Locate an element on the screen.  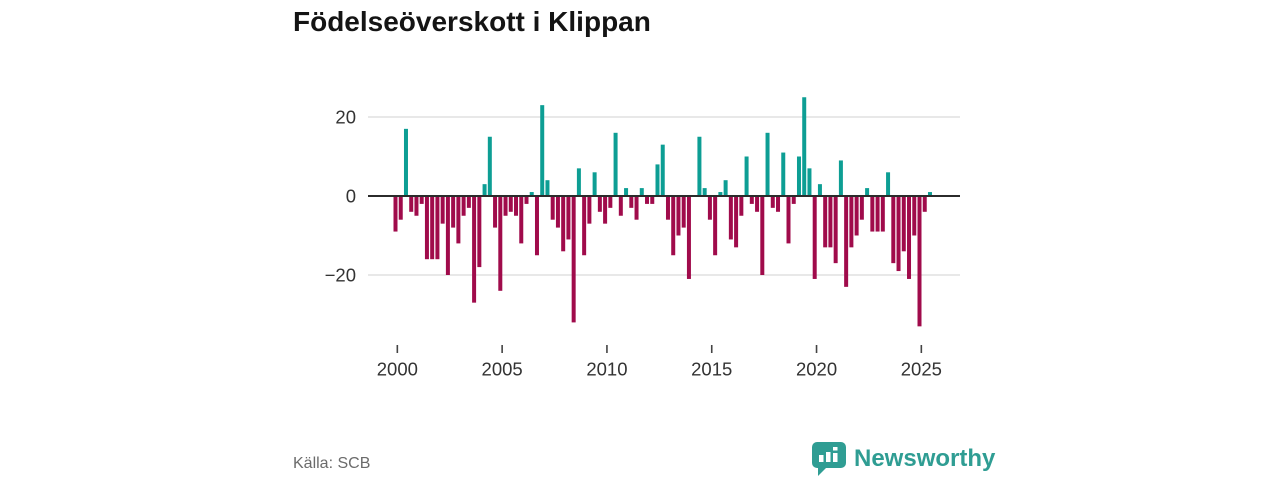
chart-title: Födelseöverskott i Klippan is located at coordinates (472, 21).